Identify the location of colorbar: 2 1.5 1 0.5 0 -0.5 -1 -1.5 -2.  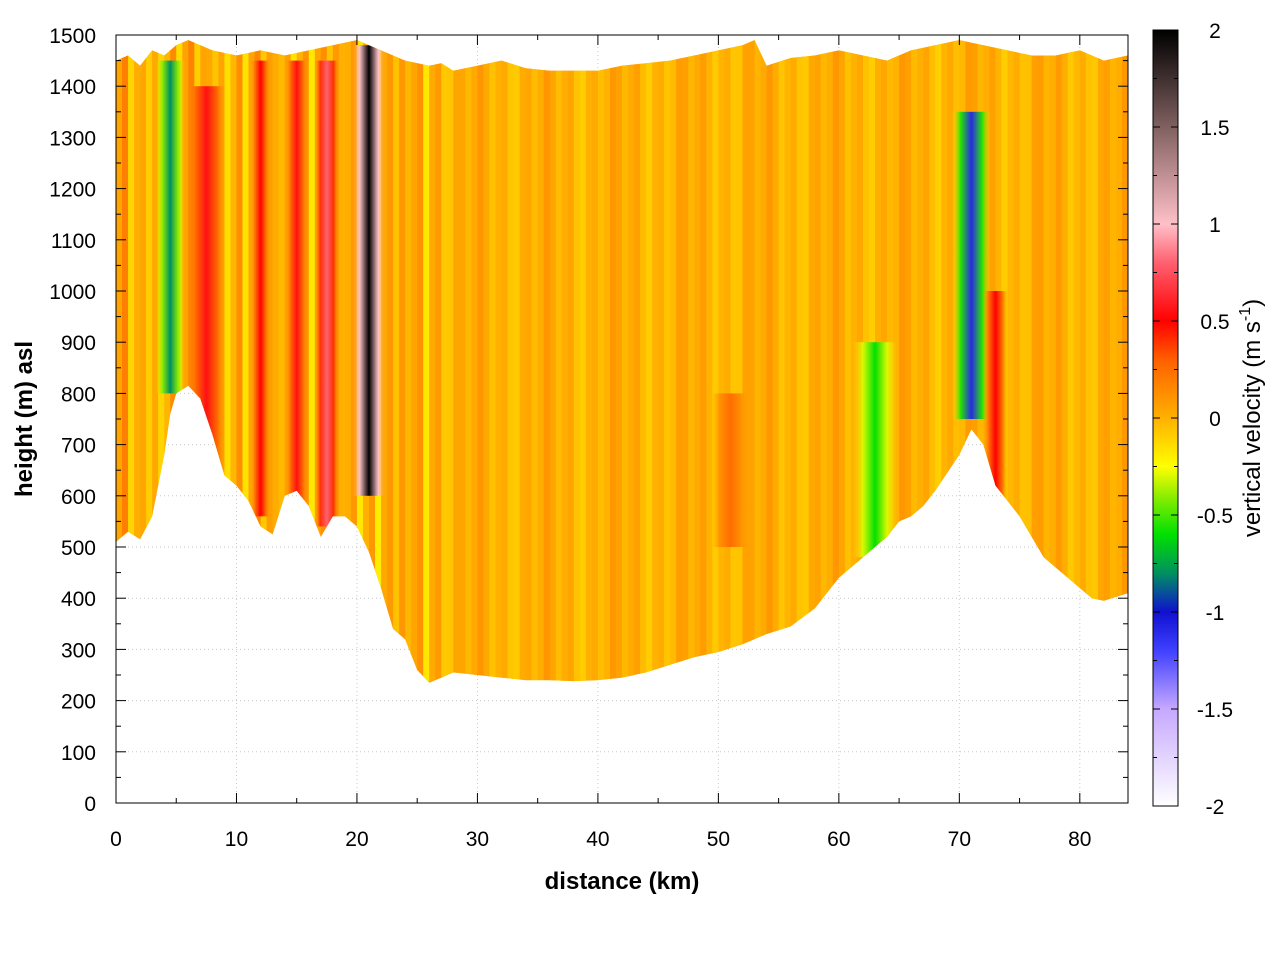
(1192, 419).